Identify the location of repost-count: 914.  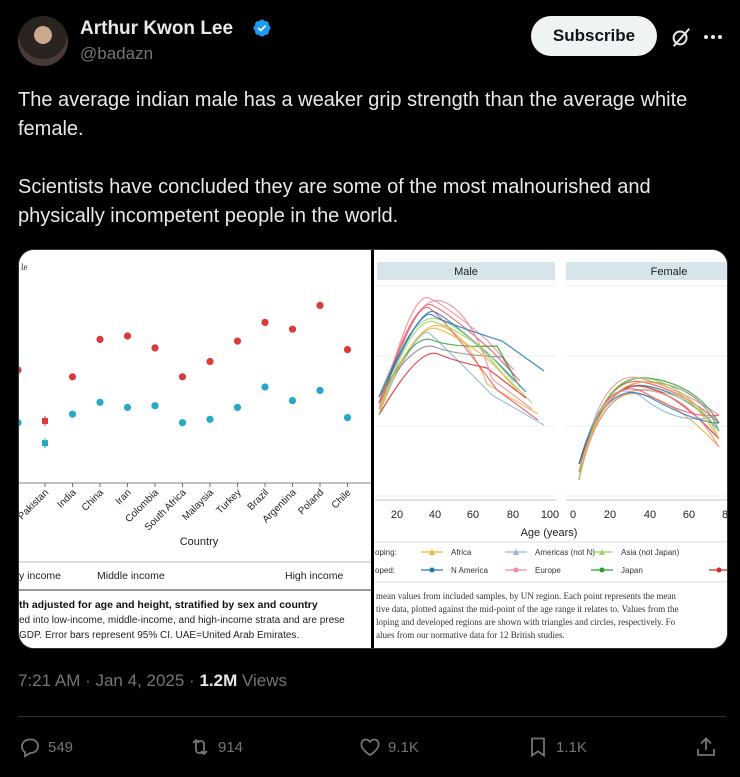
(231, 747).